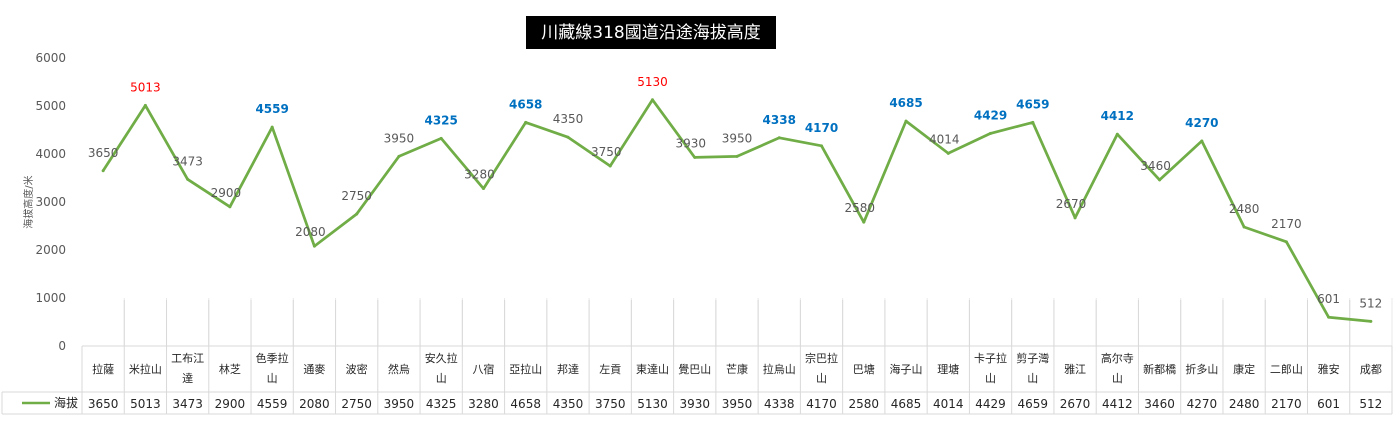 This screenshot has width=1396, height=422. I want to click on category-label: 高尔寺山, so click(1117, 368).